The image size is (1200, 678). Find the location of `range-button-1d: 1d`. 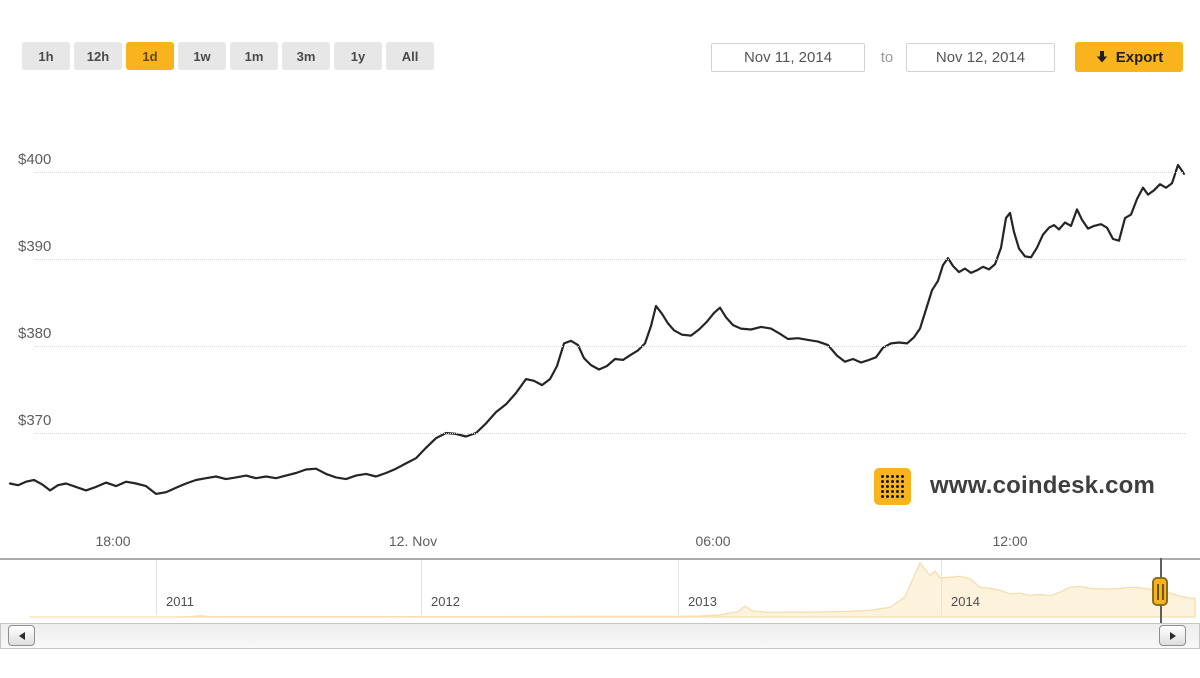

range-button-1d: 1d is located at coordinates (150, 56).